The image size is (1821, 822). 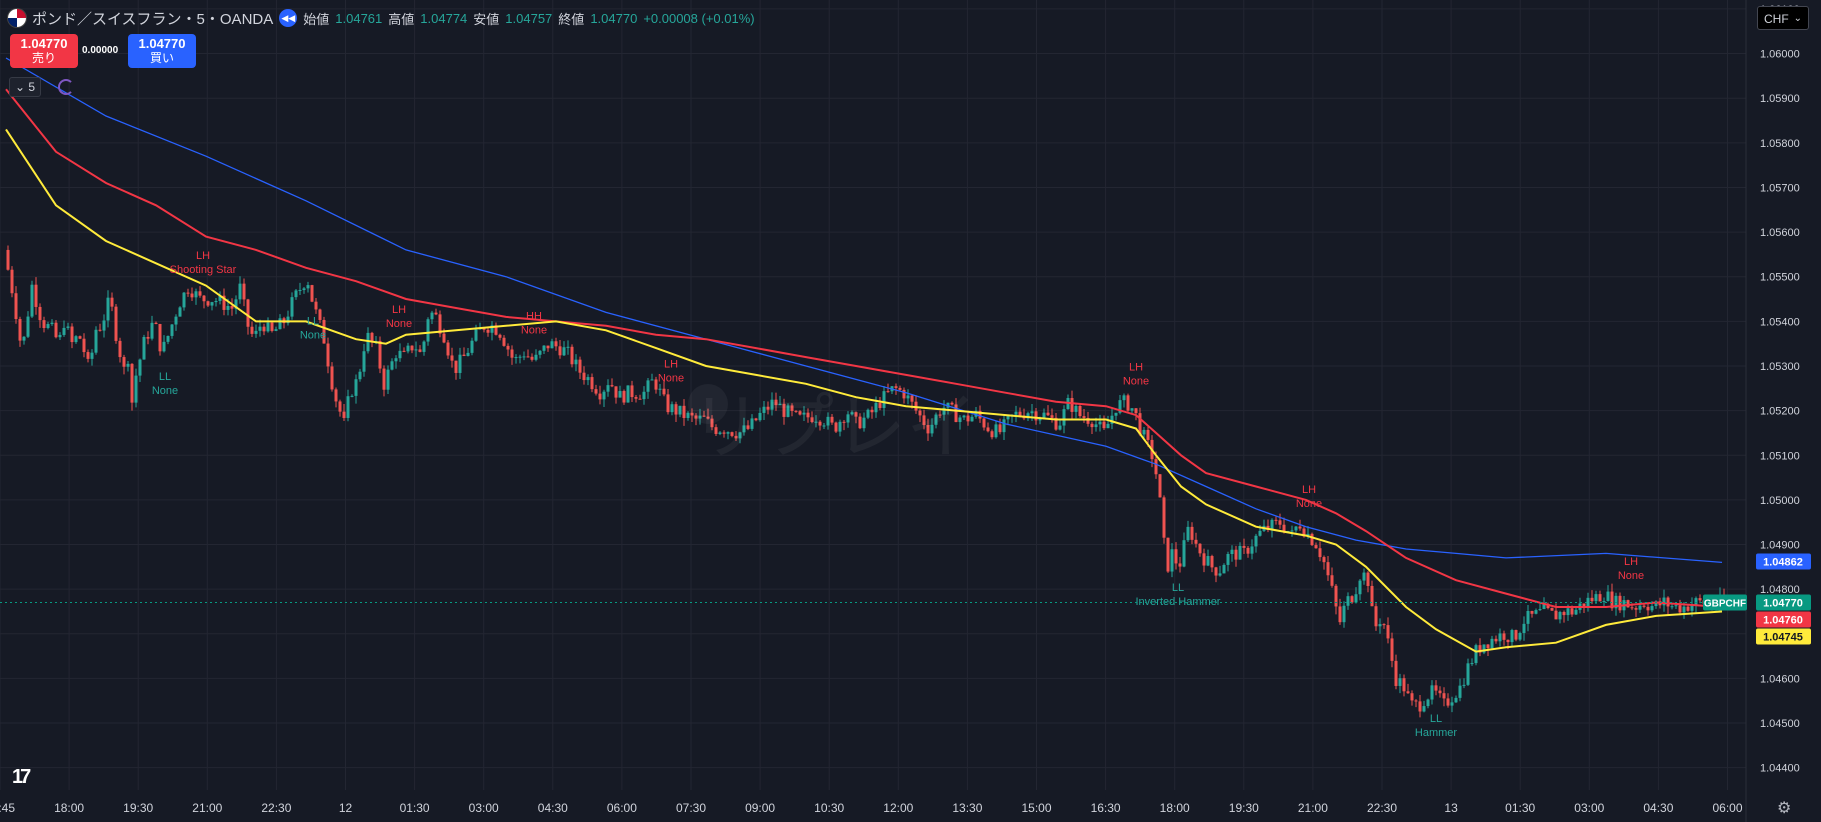 I want to click on swing-label-text: LH, so click(x=671, y=364).